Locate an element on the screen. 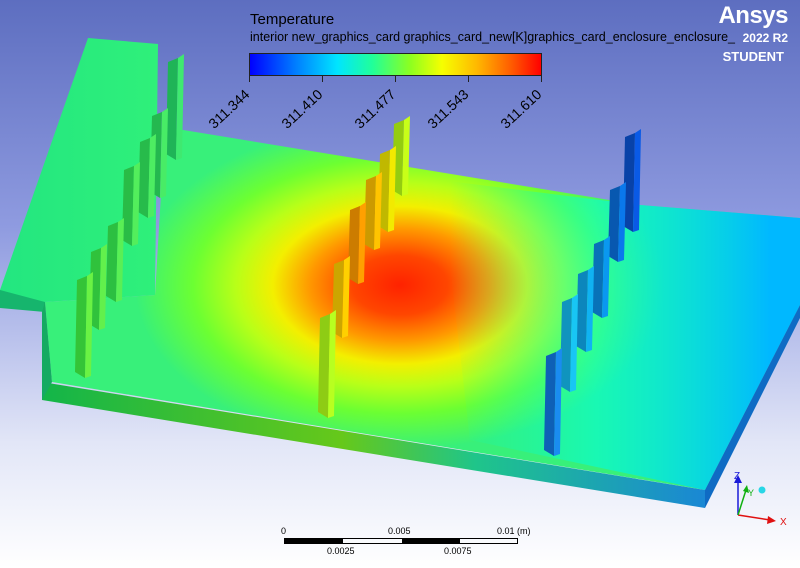 The width and height of the screenshot is (800, 568). scale-label: 0.01 (m) is located at coordinates (514, 531).